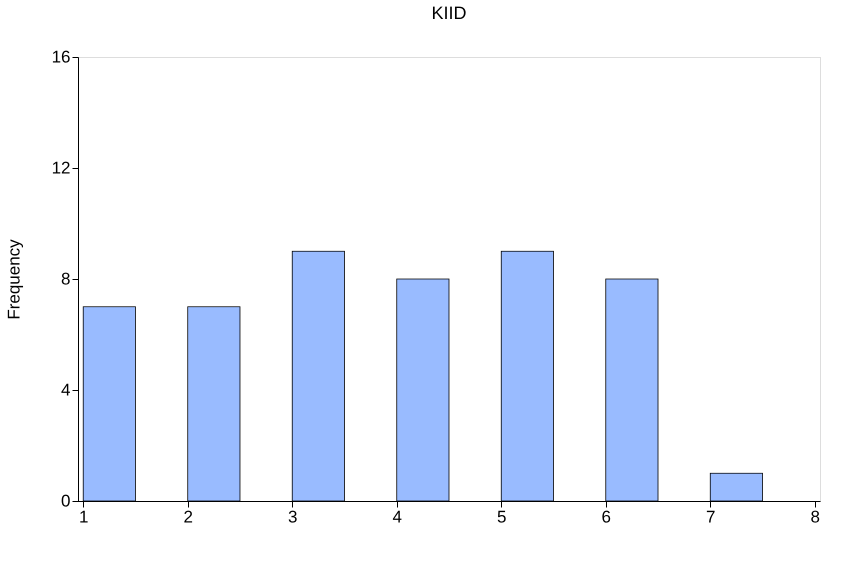 The height and width of the screenshot is (573, 868). What do you see at coordinates (501, 517) in the screenshot?
I see `x-tick-label: 5` at bounding box center [501, 517].